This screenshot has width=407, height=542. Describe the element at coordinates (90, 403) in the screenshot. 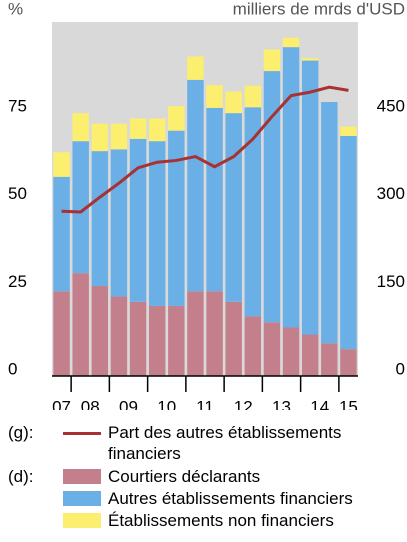

I see `x-tick-label: 08` at that location.